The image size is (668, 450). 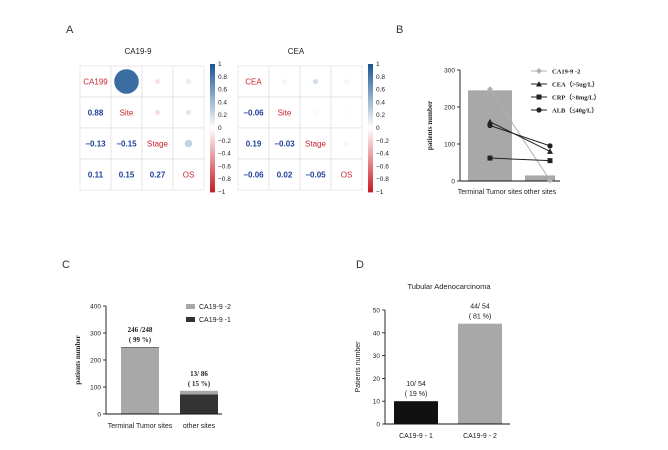 I want to click on bar-annotation: 13/ 86, so click(x=199, y=374).